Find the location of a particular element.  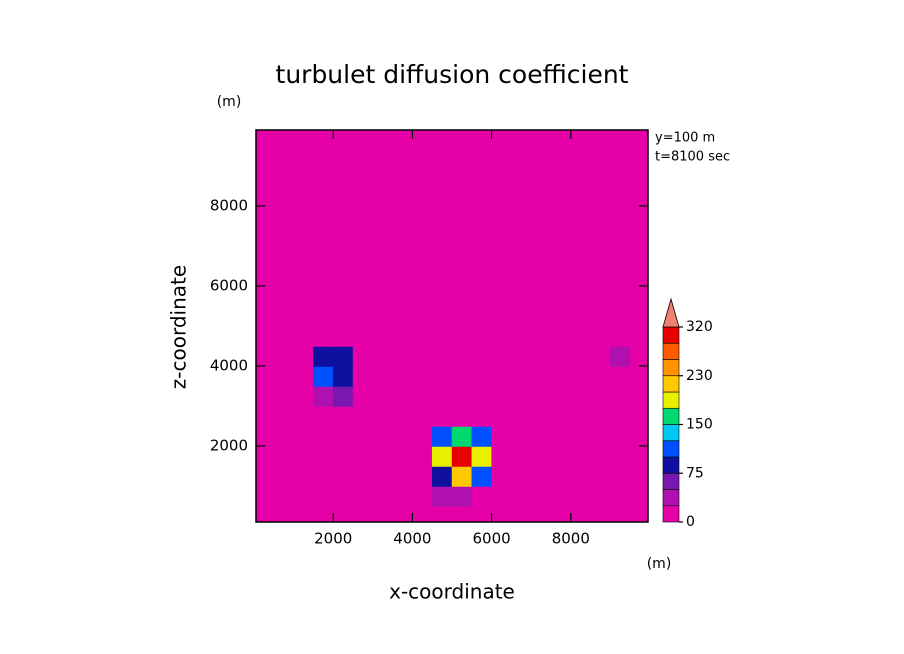

y-axis-label: z-coordinate is located at coordinates (179, 327).